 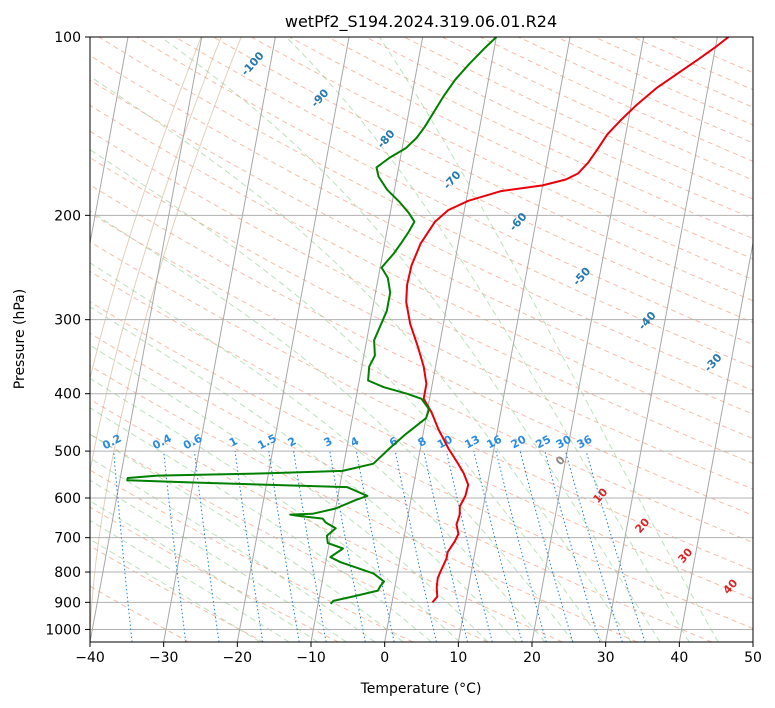 What do you see at coordinates (67, 539) in the screenshot?
I see `y-tick-label: 700` at bounding box center [67, 539].